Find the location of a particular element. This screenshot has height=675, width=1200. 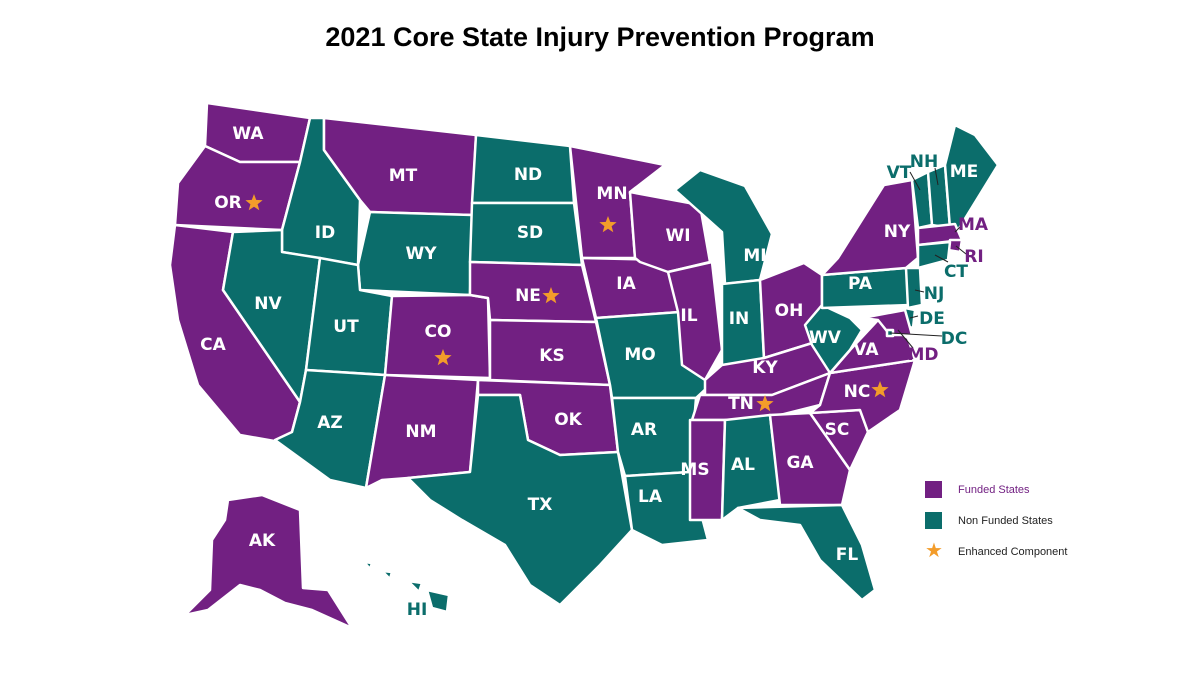

state-label-ia: IA is located at coordinates (626, 284).